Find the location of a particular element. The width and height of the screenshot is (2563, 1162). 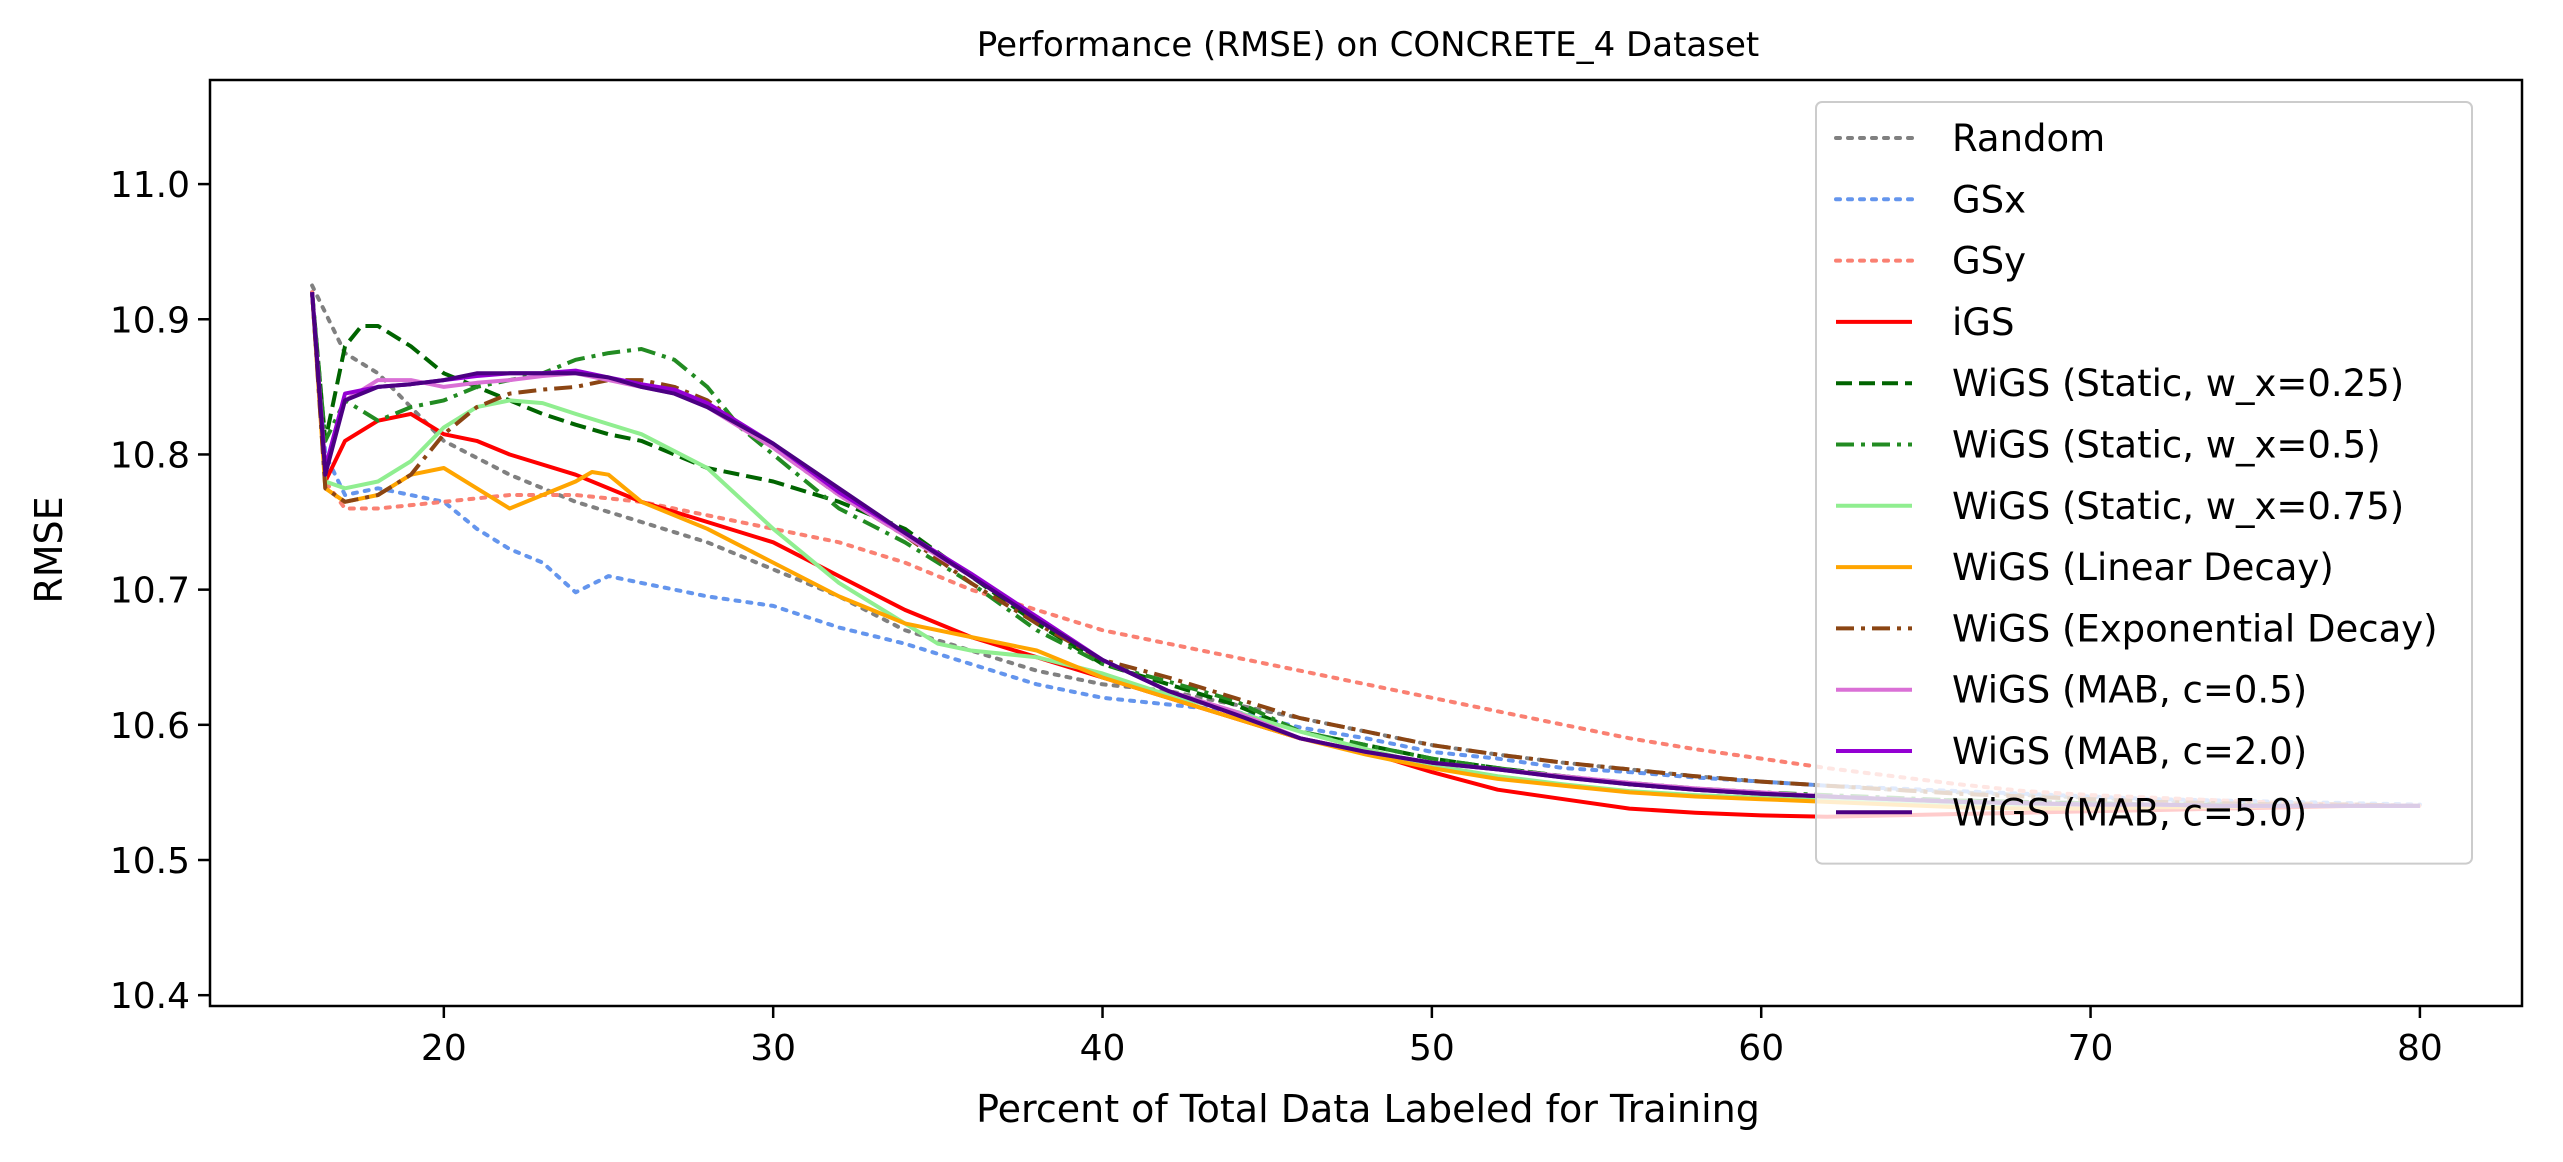

y-tick-label: 10.7 is located at coordinates (150, 591).